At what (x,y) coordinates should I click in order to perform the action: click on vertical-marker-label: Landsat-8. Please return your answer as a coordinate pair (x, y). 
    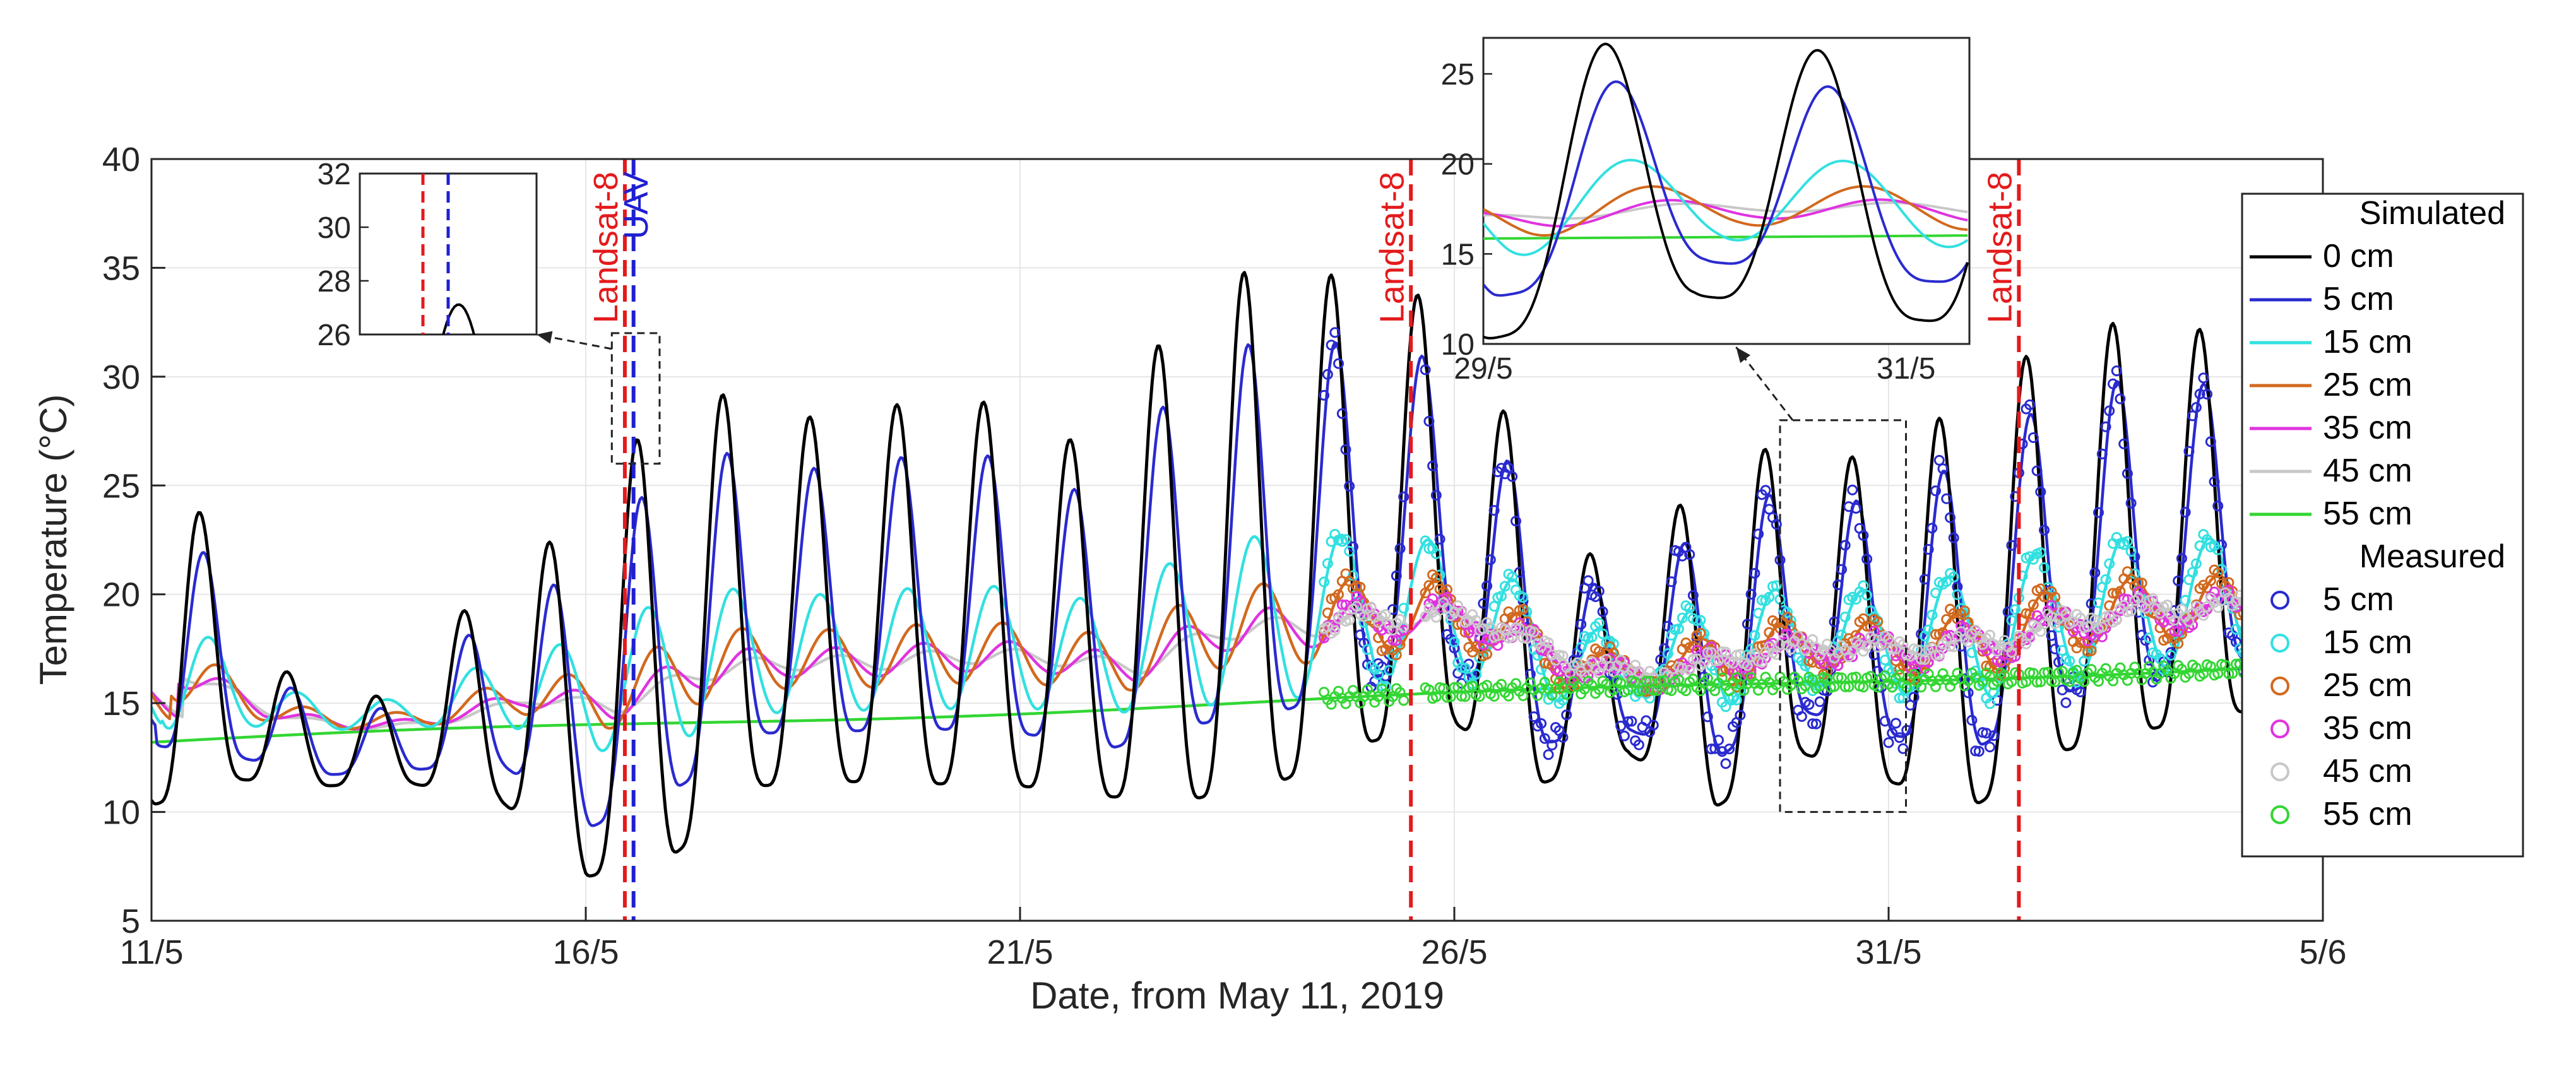
    Looking at the image, I should click on (1392, 247).